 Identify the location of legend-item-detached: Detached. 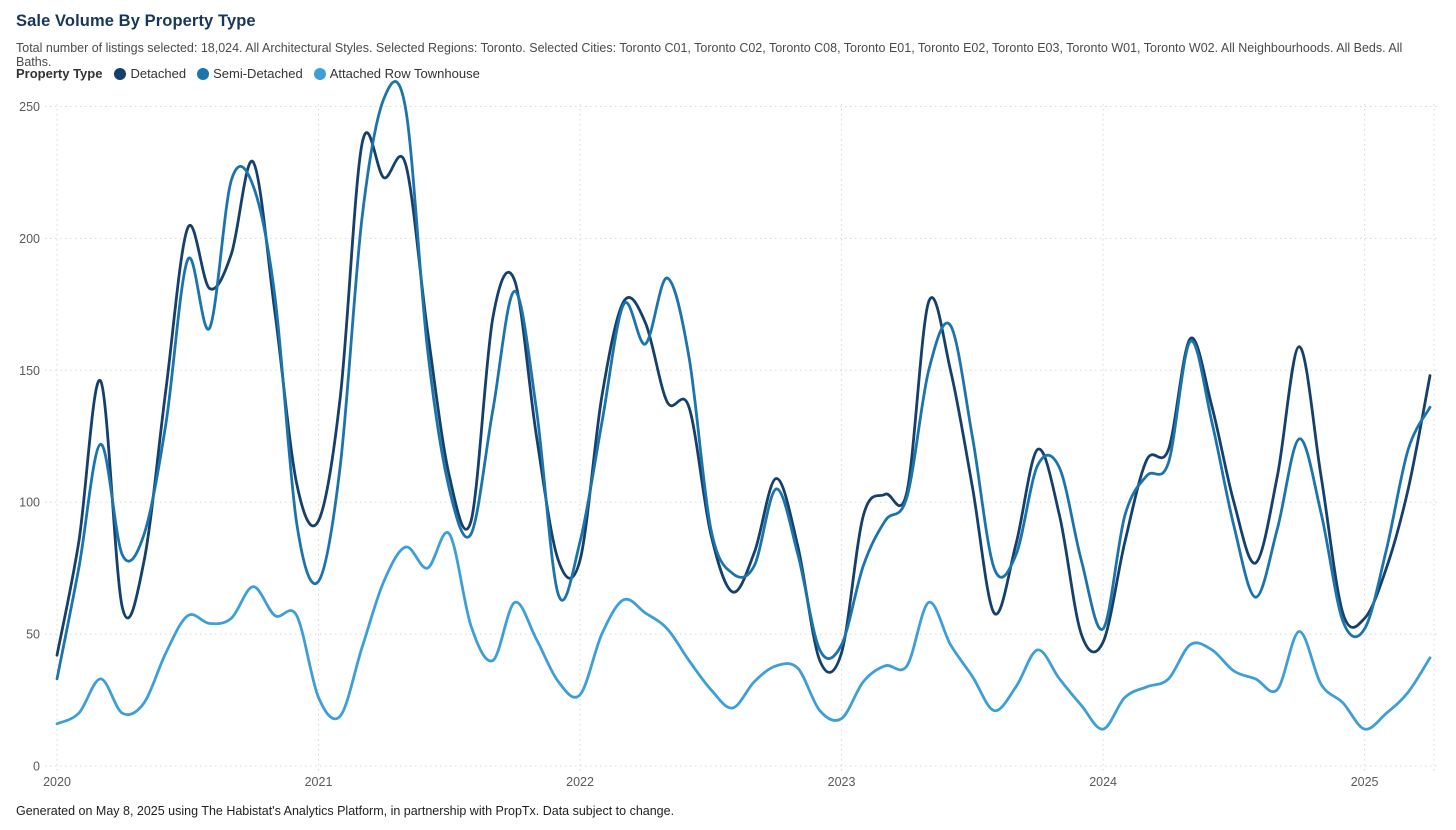
(150, 73).